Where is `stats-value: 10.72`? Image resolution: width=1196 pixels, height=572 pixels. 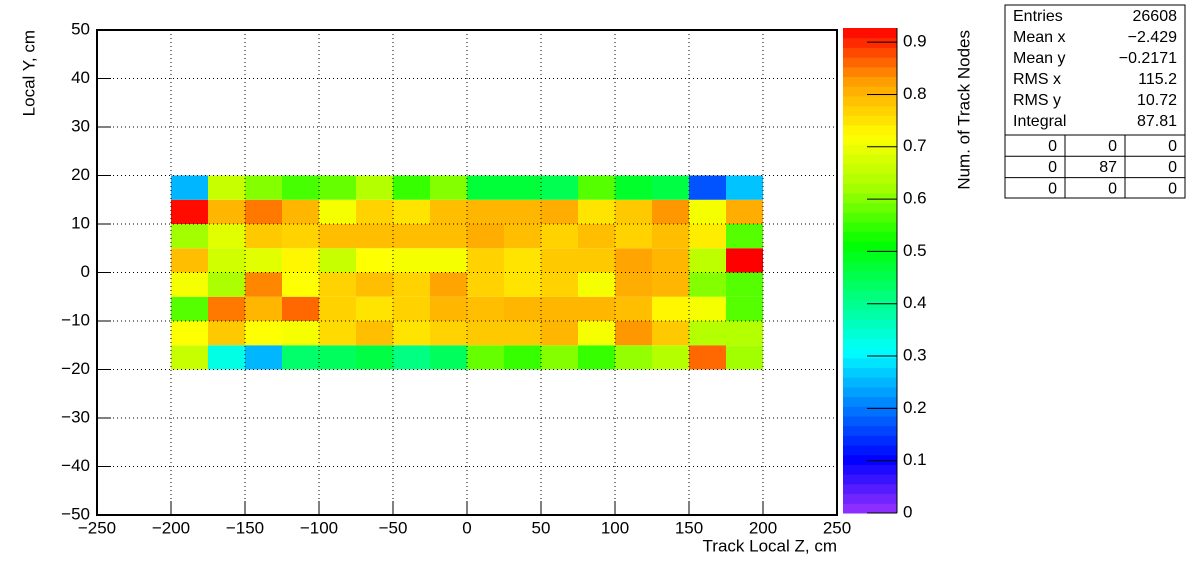
stats-value: 10.72 is located at coordinates (1157, 100).